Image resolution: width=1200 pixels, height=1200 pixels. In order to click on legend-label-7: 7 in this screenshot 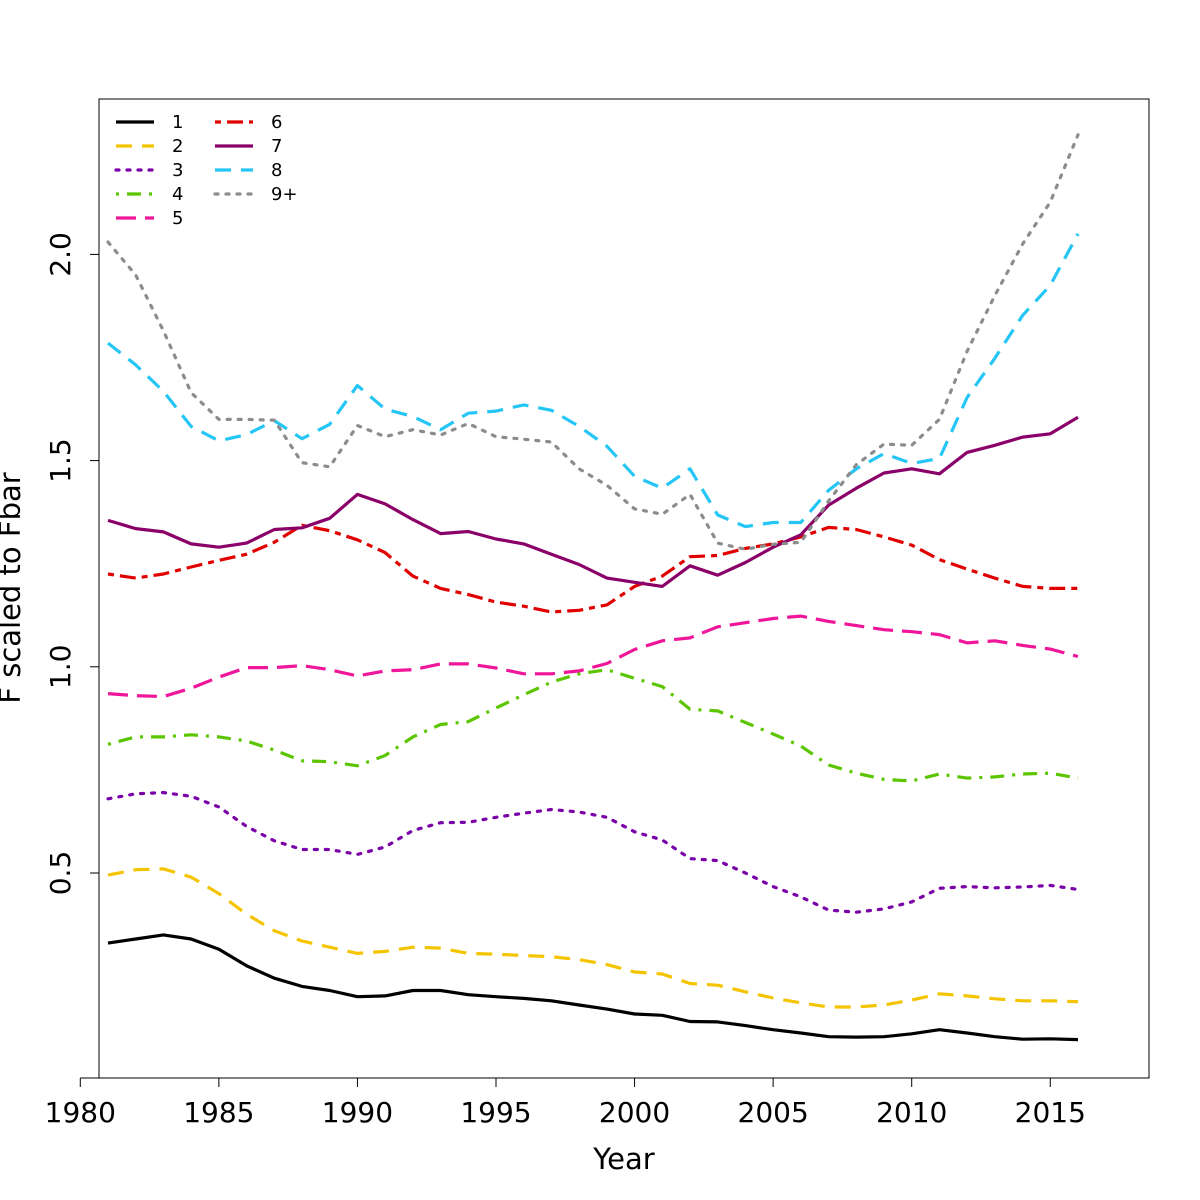, I will do `click(276, 146)`.